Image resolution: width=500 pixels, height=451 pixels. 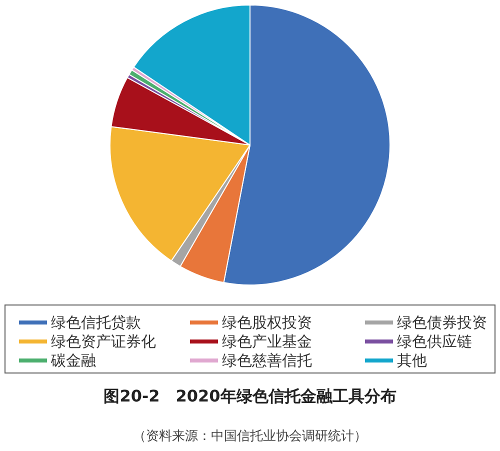 I want to click on text: （资料来源：中国信托业协会调研统计）, so click(x=250, y=436).